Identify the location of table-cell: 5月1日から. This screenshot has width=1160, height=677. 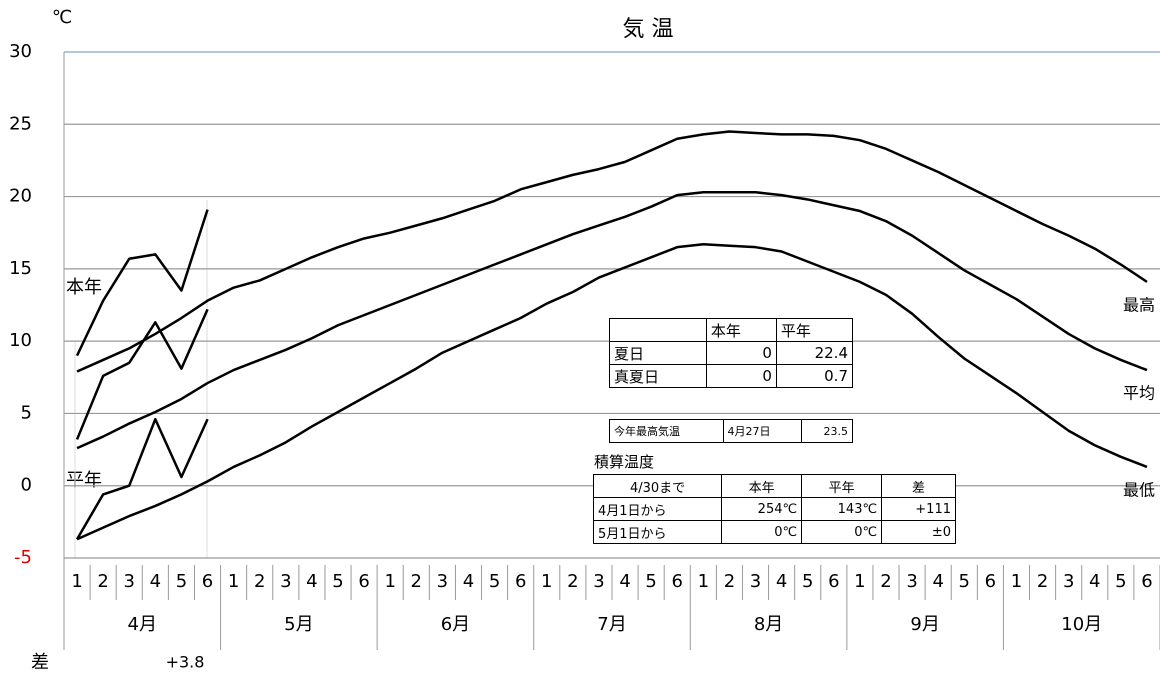
(657, 532).